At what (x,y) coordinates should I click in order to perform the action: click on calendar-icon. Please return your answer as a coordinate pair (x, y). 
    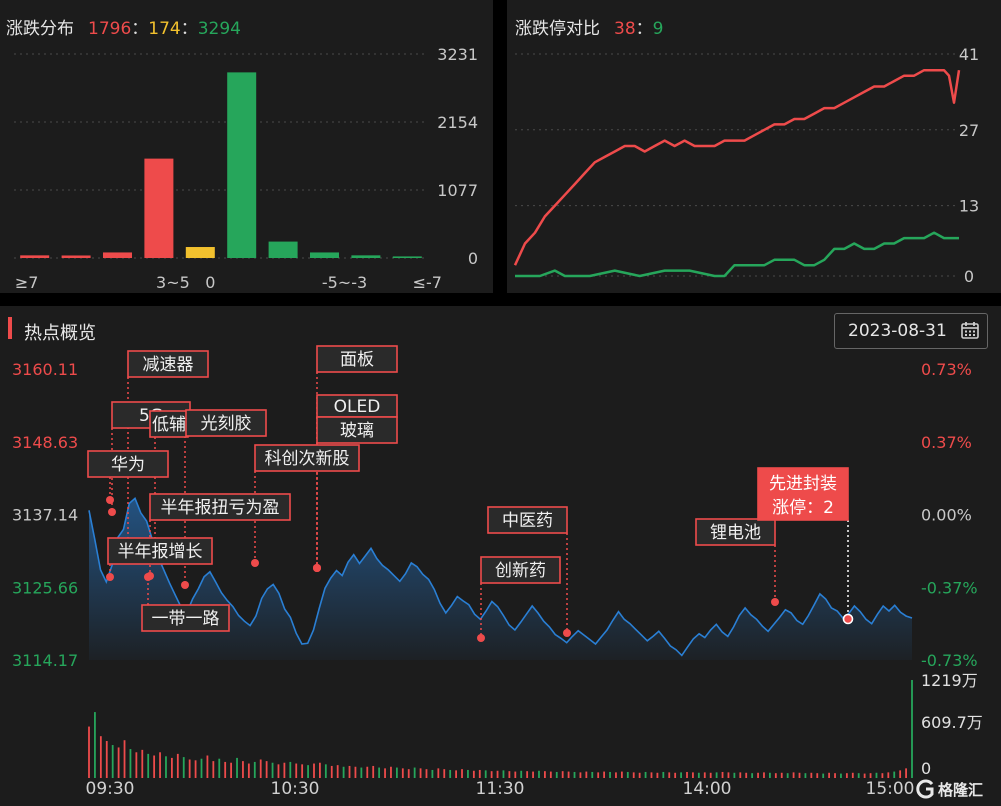
    Looking at the image, I should click on (970, 330).